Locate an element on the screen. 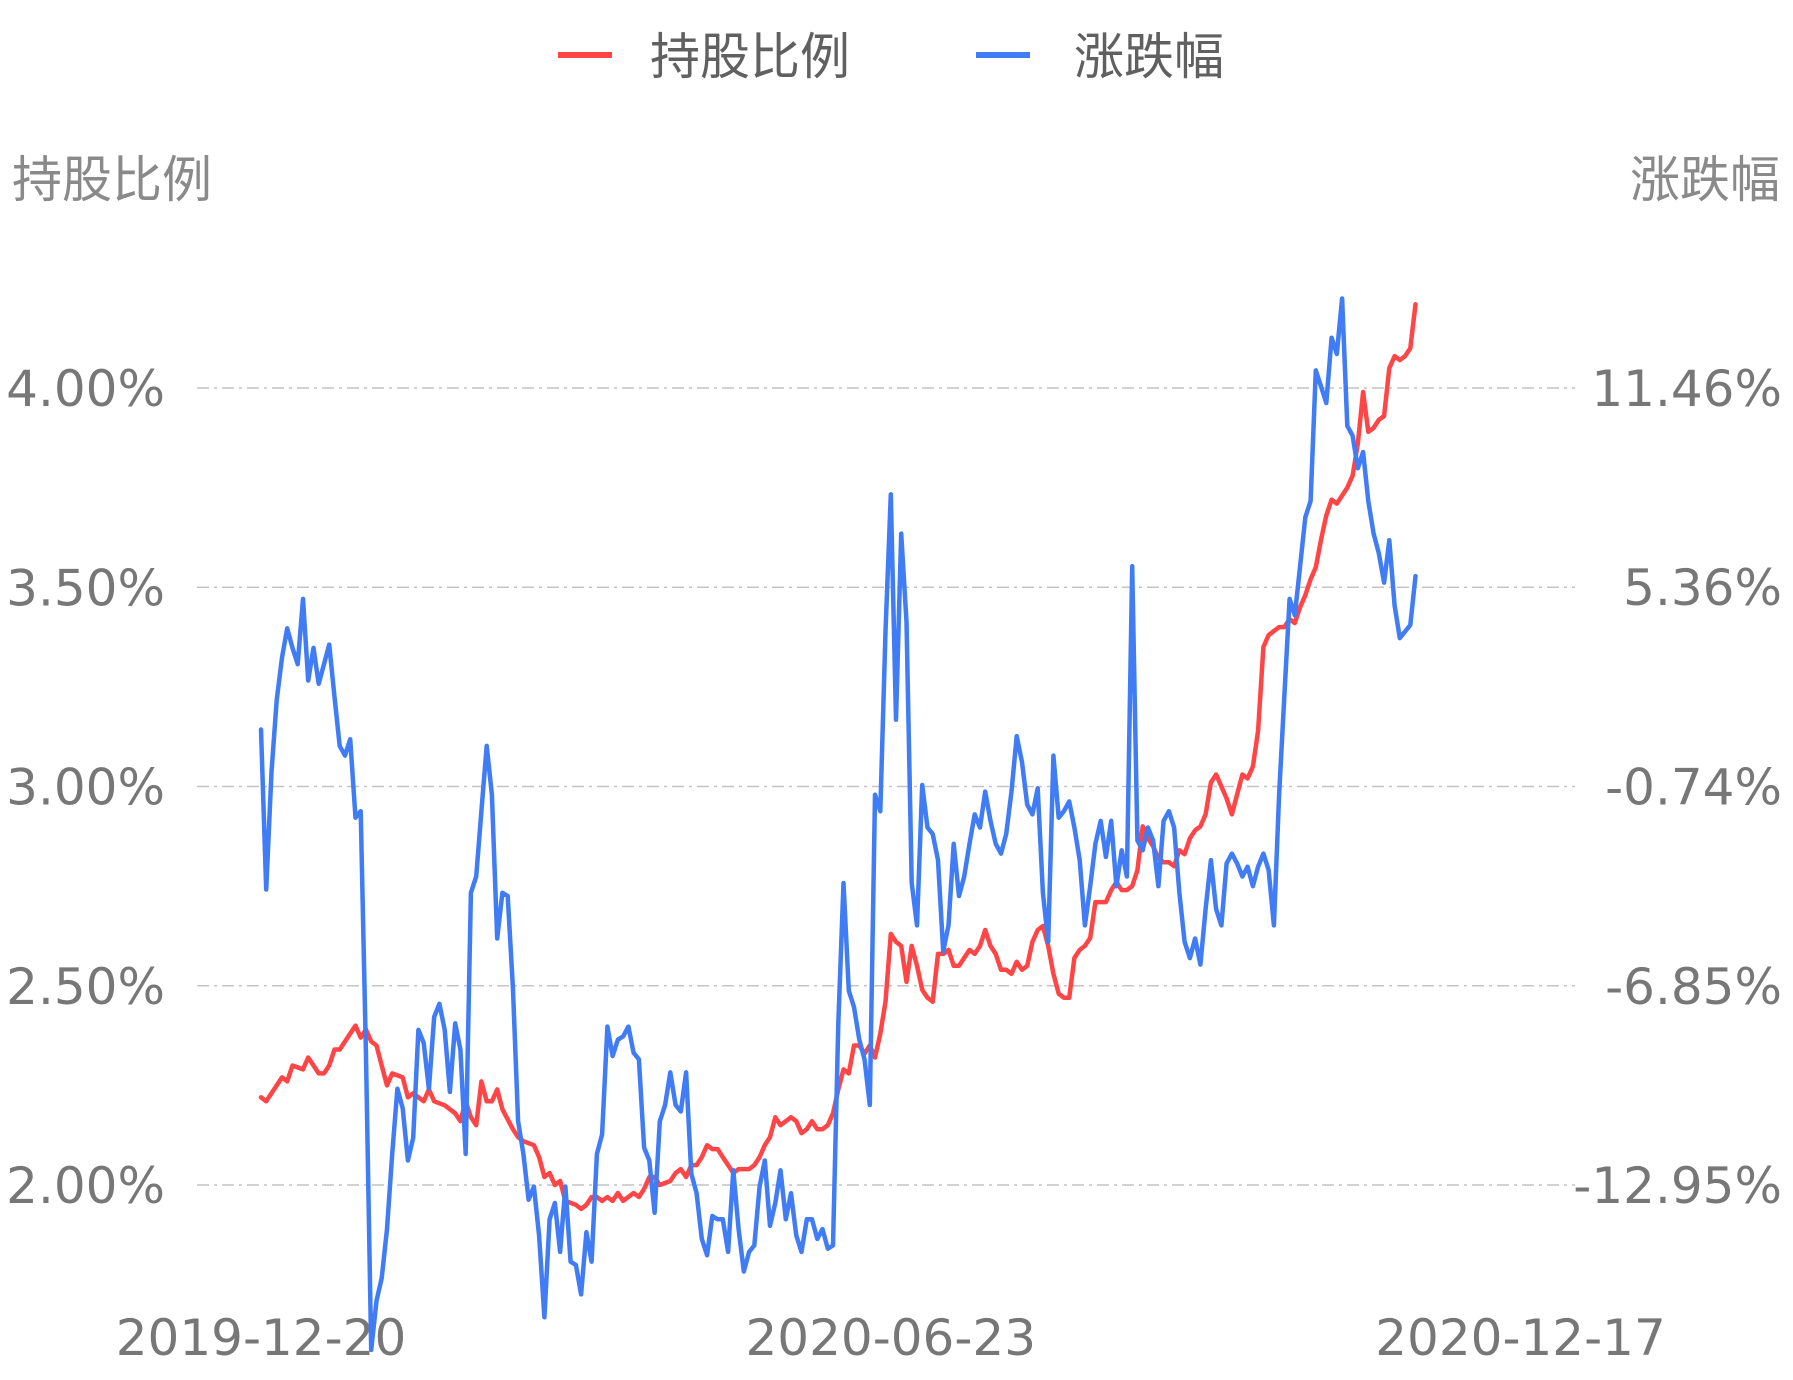  left-tick-label: 2.00% is located at coordinates (85, 1186).